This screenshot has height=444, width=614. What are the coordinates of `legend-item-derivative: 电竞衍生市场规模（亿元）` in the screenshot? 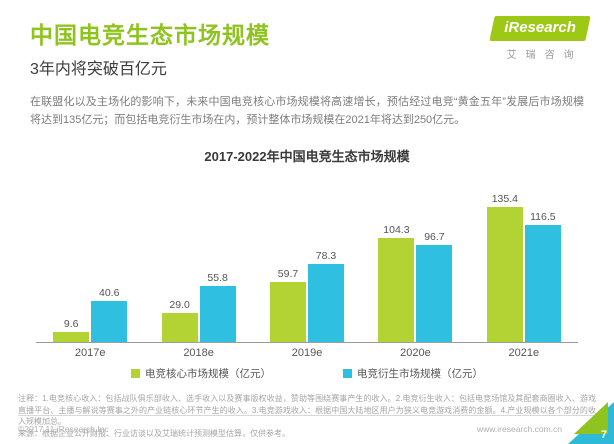 It's located at (413, 373).